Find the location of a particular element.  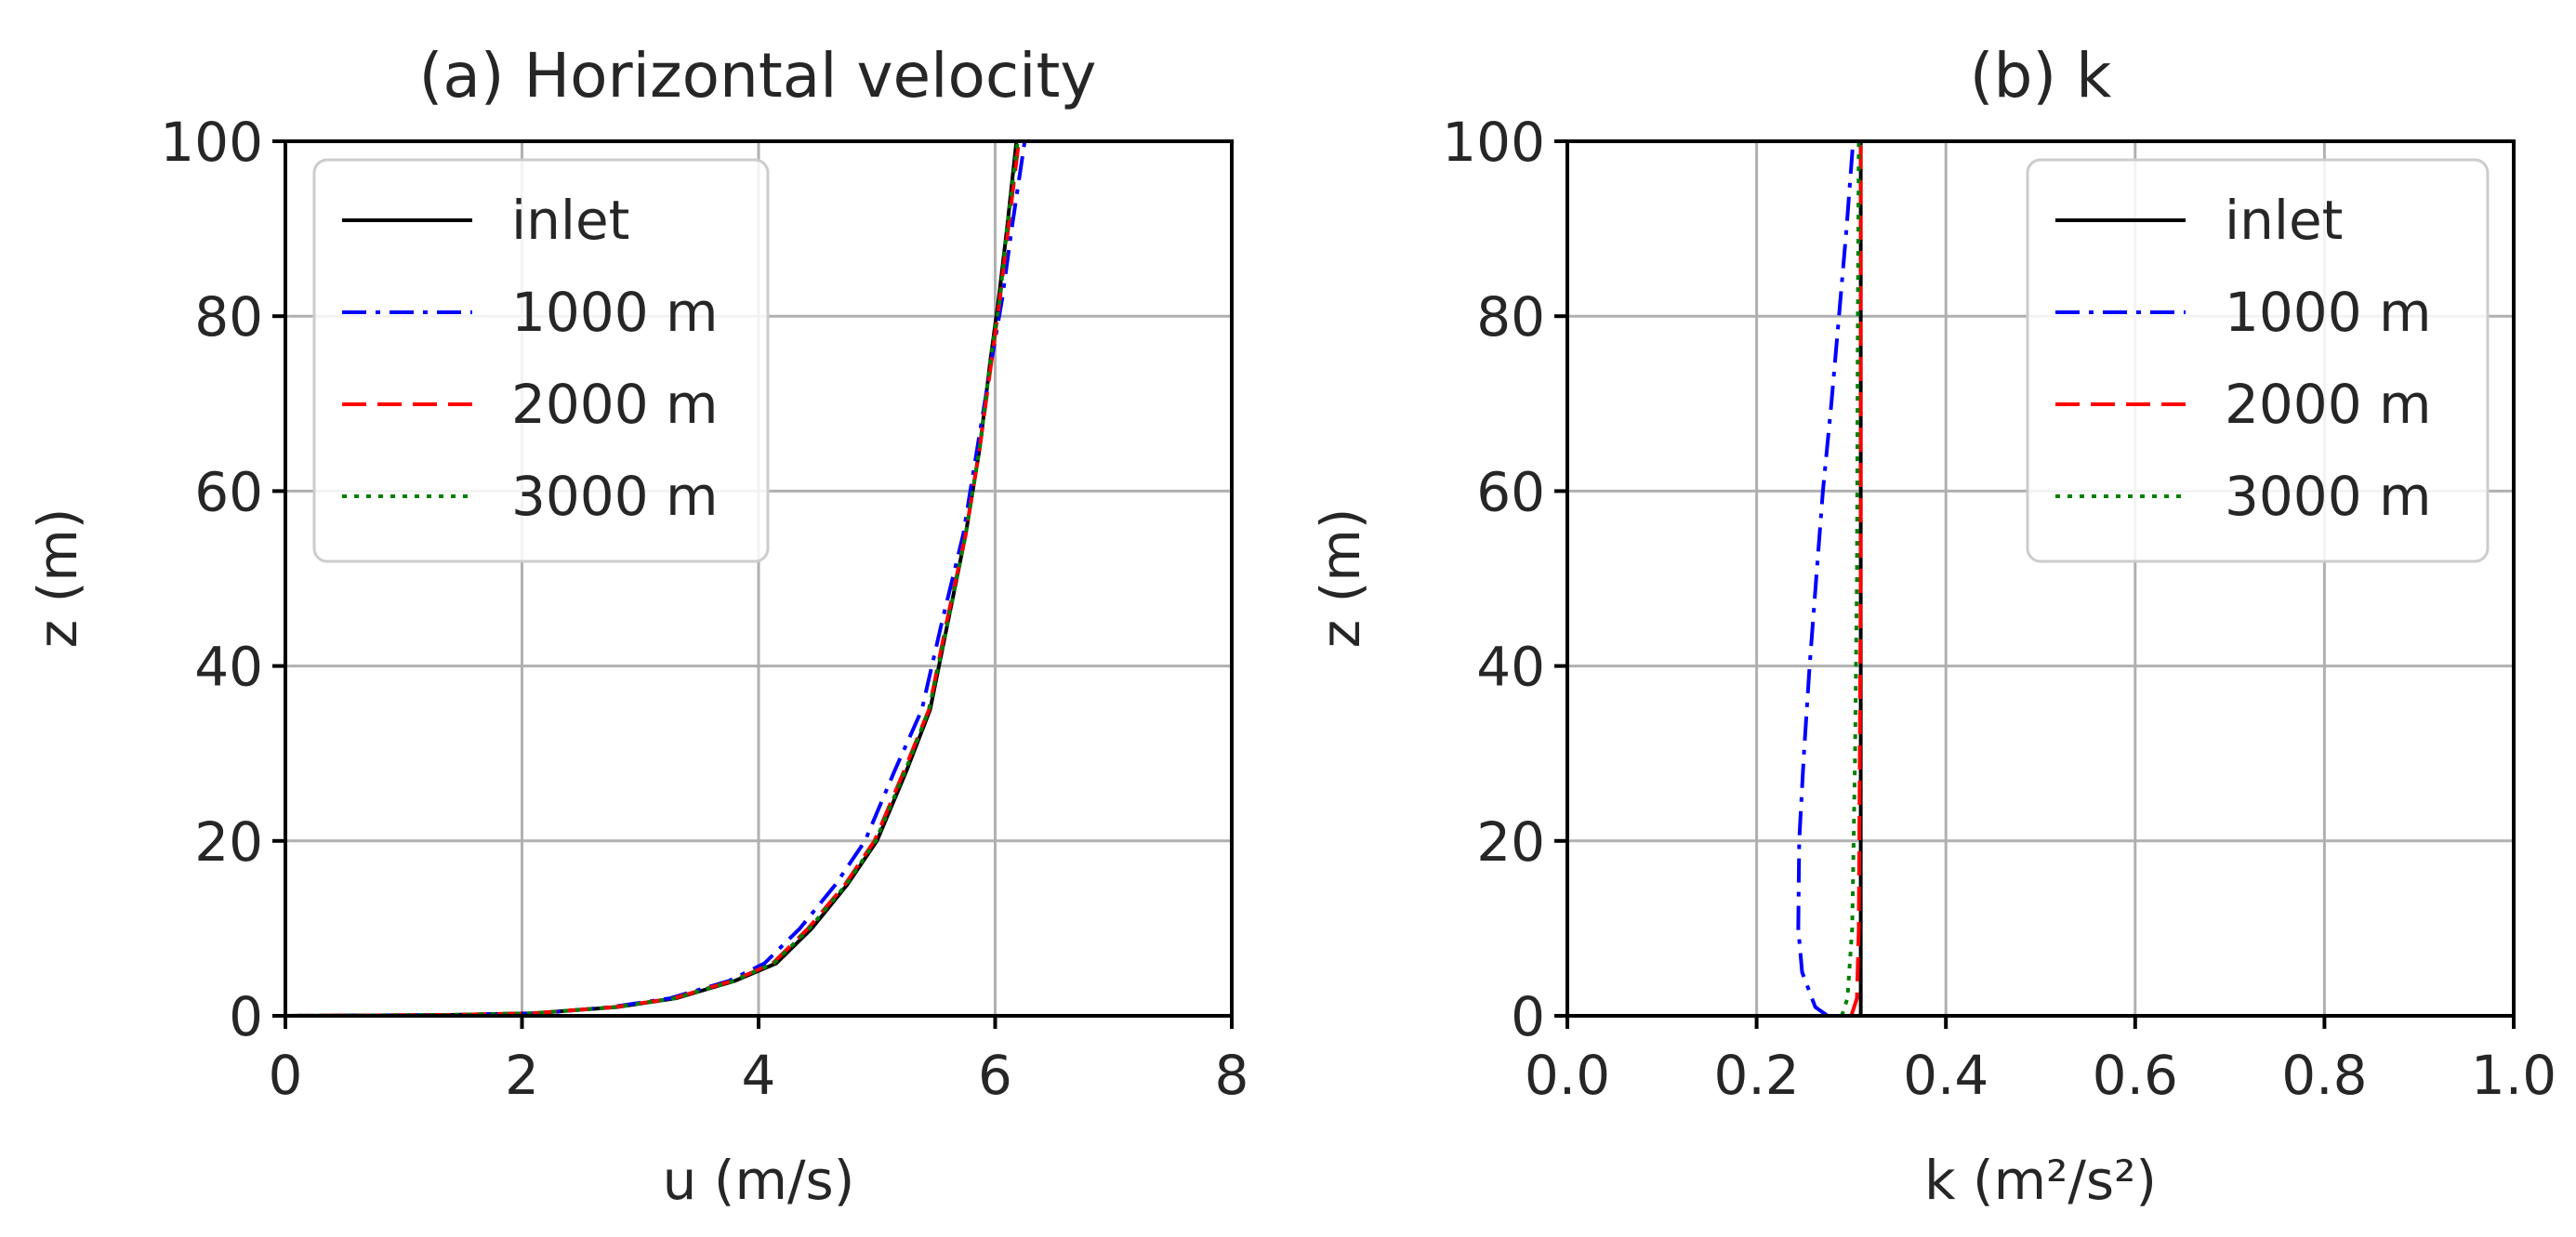

x-tick-label: 0.2 is located at coordinates (1756, 1075).